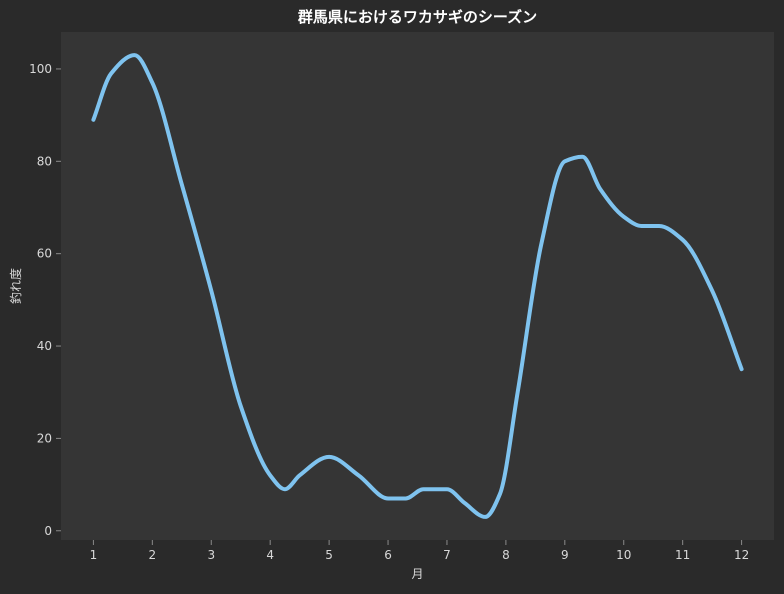 Image resolution: width=784 pixels, height=594 pixels. I want to click on x-tick-label: 10, so click(623, 555).